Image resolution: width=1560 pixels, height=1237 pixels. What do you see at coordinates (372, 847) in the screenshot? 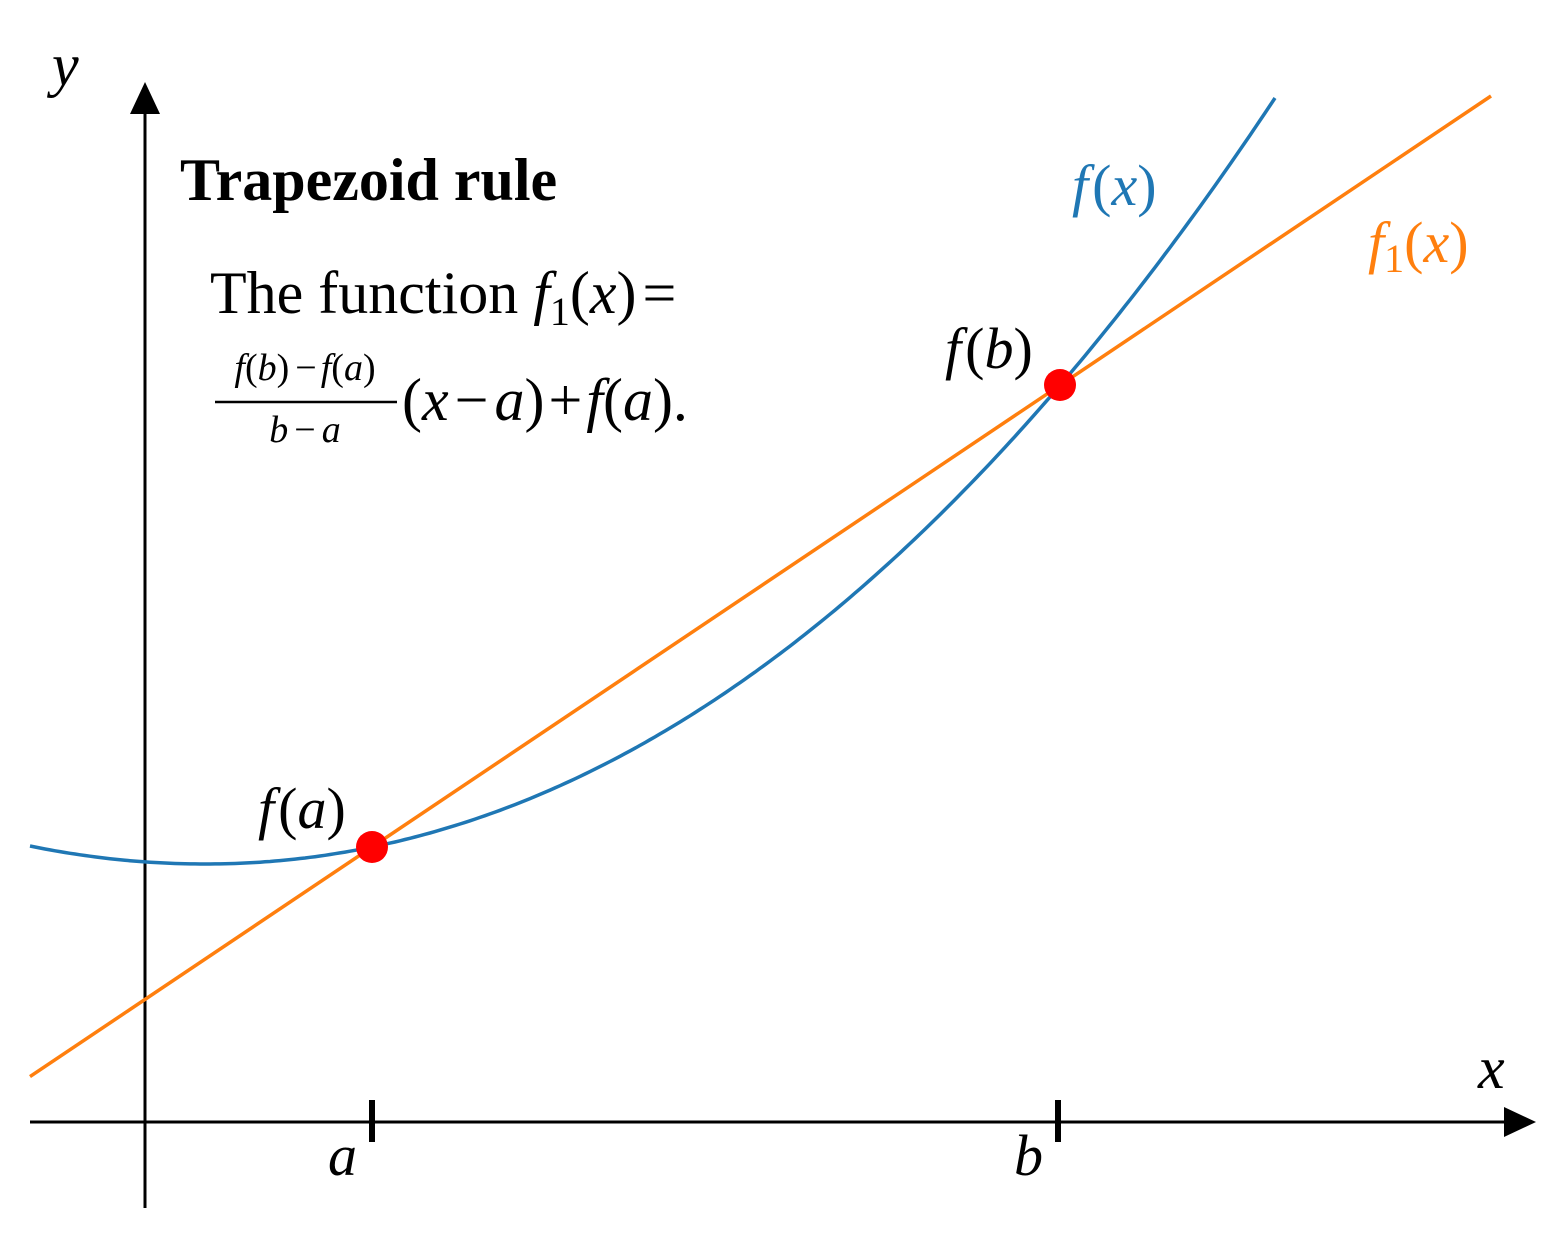
I see `point-a` at bounding box center [372, 847].